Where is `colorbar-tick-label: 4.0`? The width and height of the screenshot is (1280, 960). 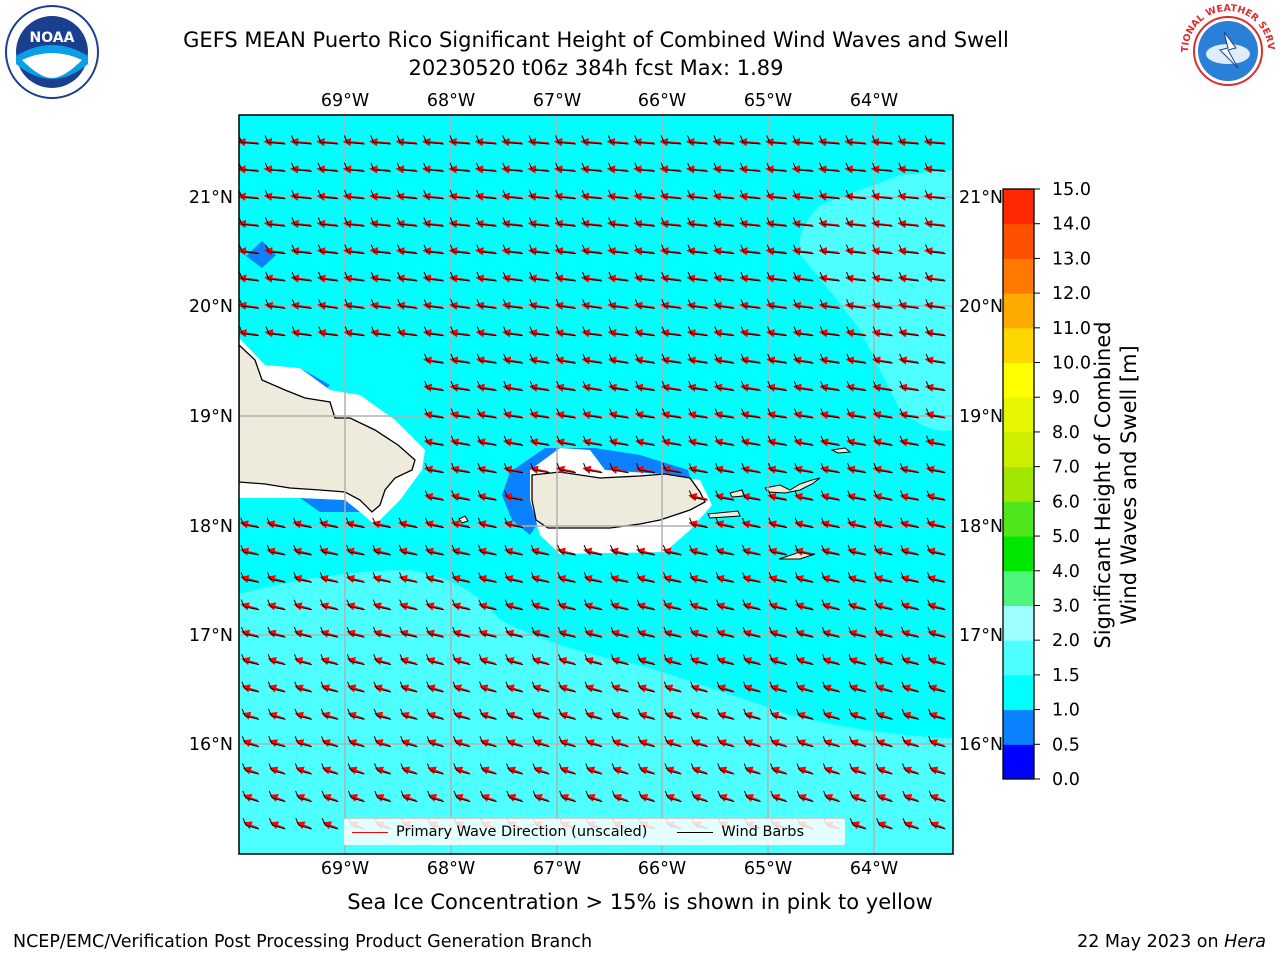 colorbar-tick-label: 4.0 is located at coordinates (1066, 572).